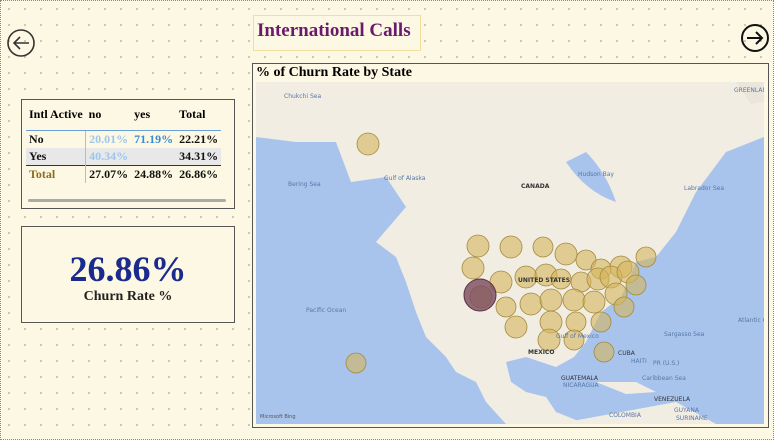  Describe the element at coordinates (108, 174) in the screenshot. I see `cell: 27.07%` at that location.